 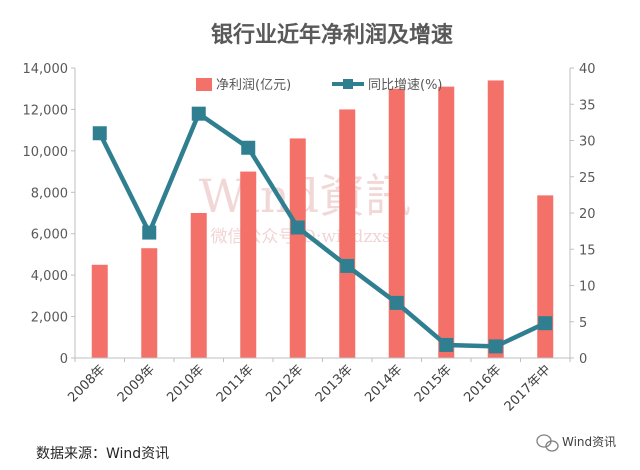 I want to click on watermark-sub: 微信公众号ID:windzxsh, so click(x=305, y=237).